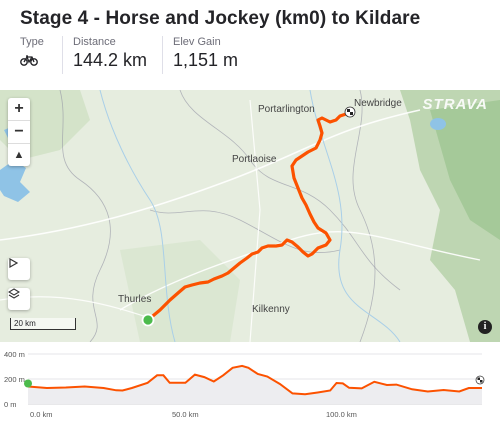 The image size is (500, 429). What do you see at coordinates (110, 60) in the screenshot?
I see `distance-value: 144.2 km` at bounding box center [110, 60].